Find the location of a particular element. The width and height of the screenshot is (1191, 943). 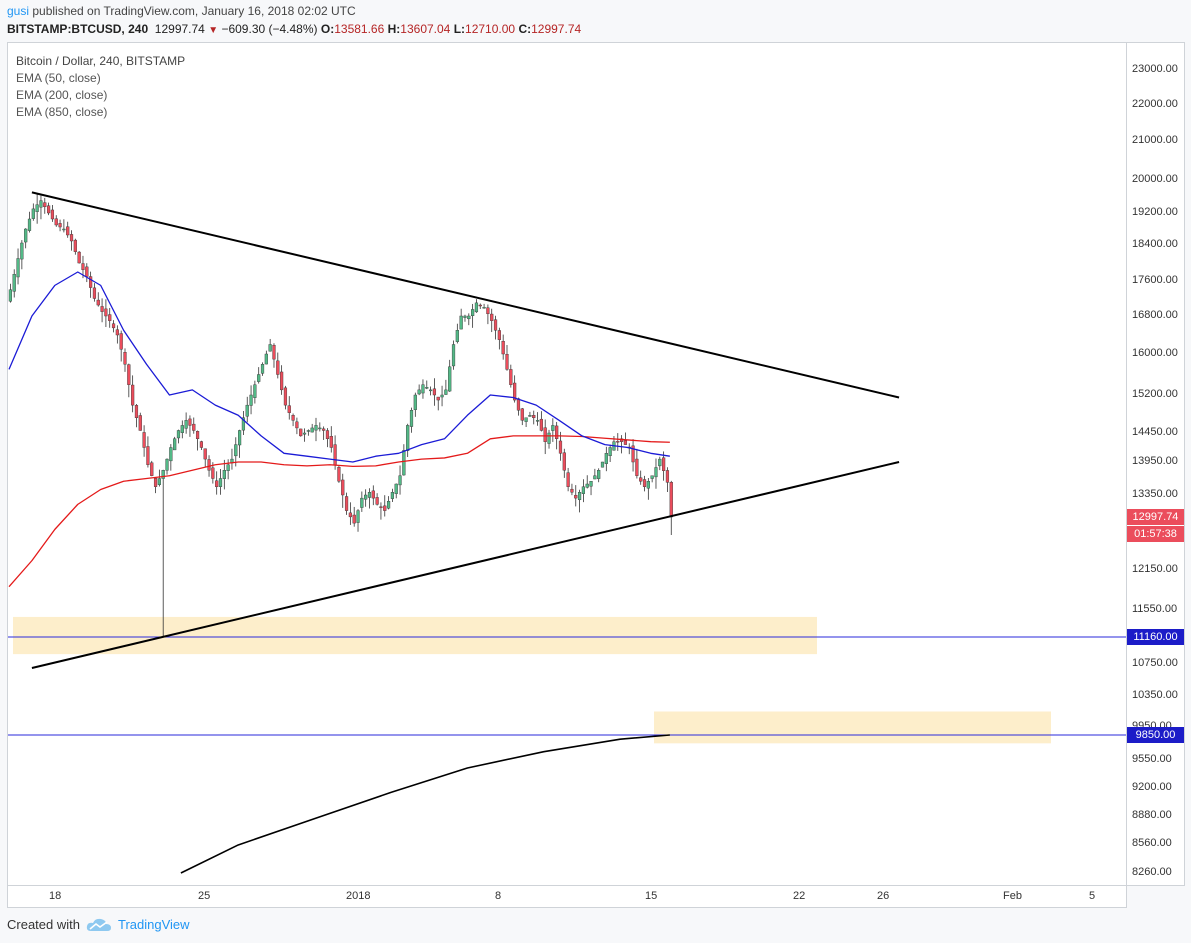

level-price-badge: 11160.00 is located at coordinates (1155, 637).